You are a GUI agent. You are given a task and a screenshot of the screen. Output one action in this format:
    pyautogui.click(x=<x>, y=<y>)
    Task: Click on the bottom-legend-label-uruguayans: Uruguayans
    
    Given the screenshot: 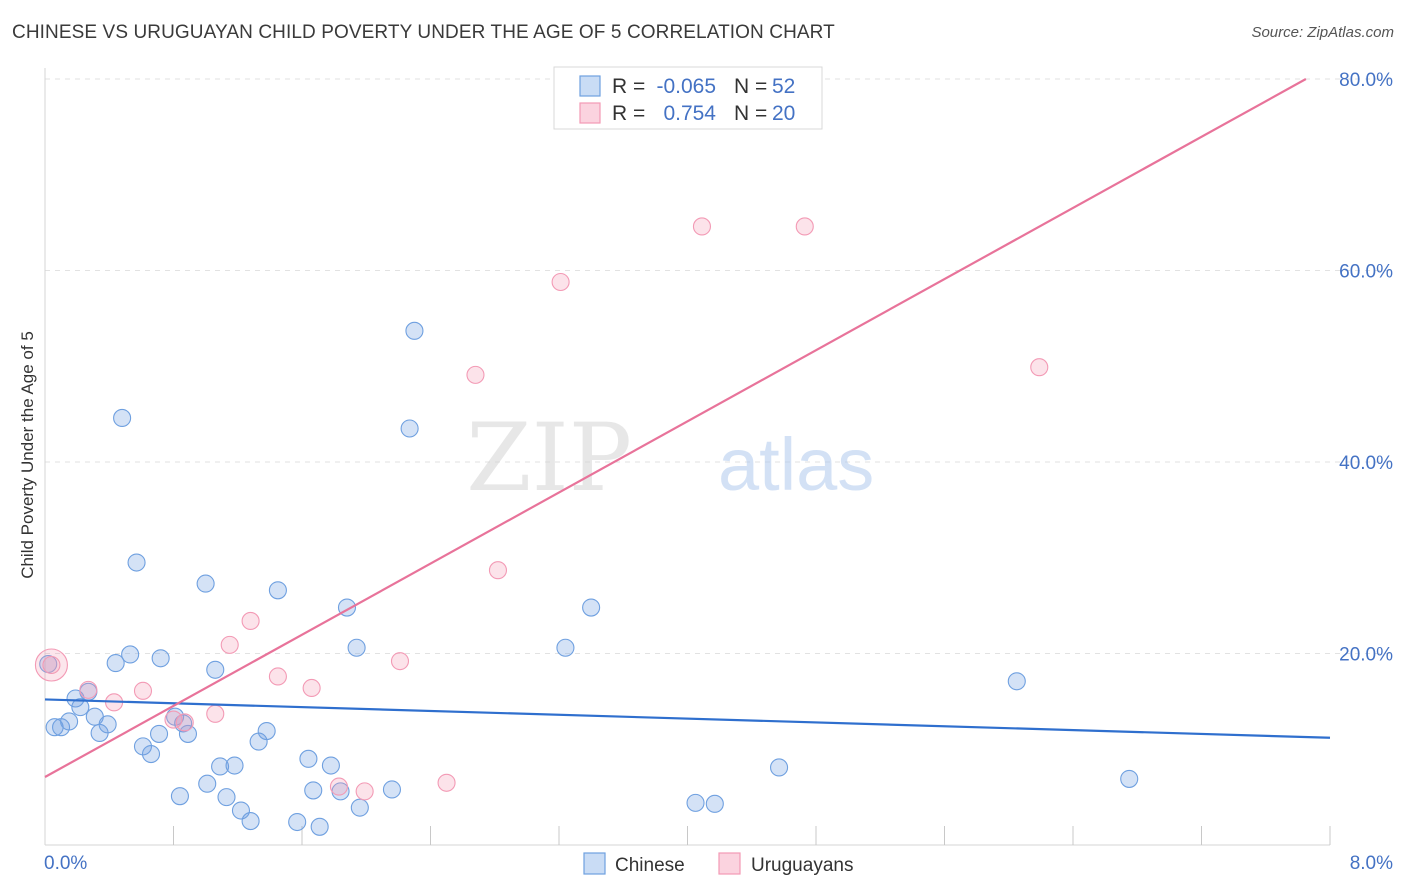 What is the action you would take?
    pyautogui.click(x=802, y=865)
    